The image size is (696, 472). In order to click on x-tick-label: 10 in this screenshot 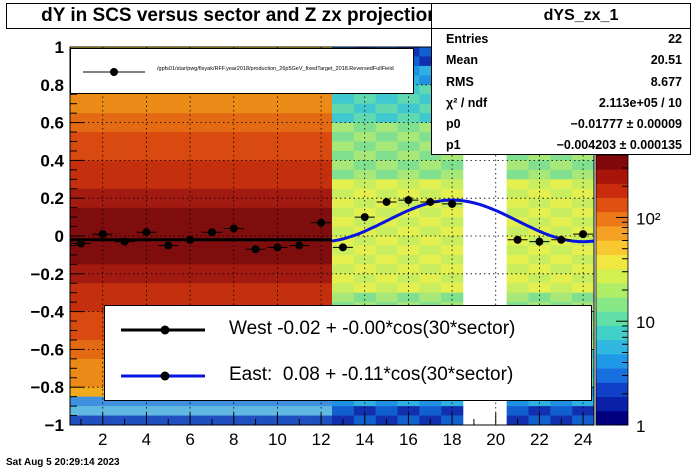, I will do `click(277, 439)`.